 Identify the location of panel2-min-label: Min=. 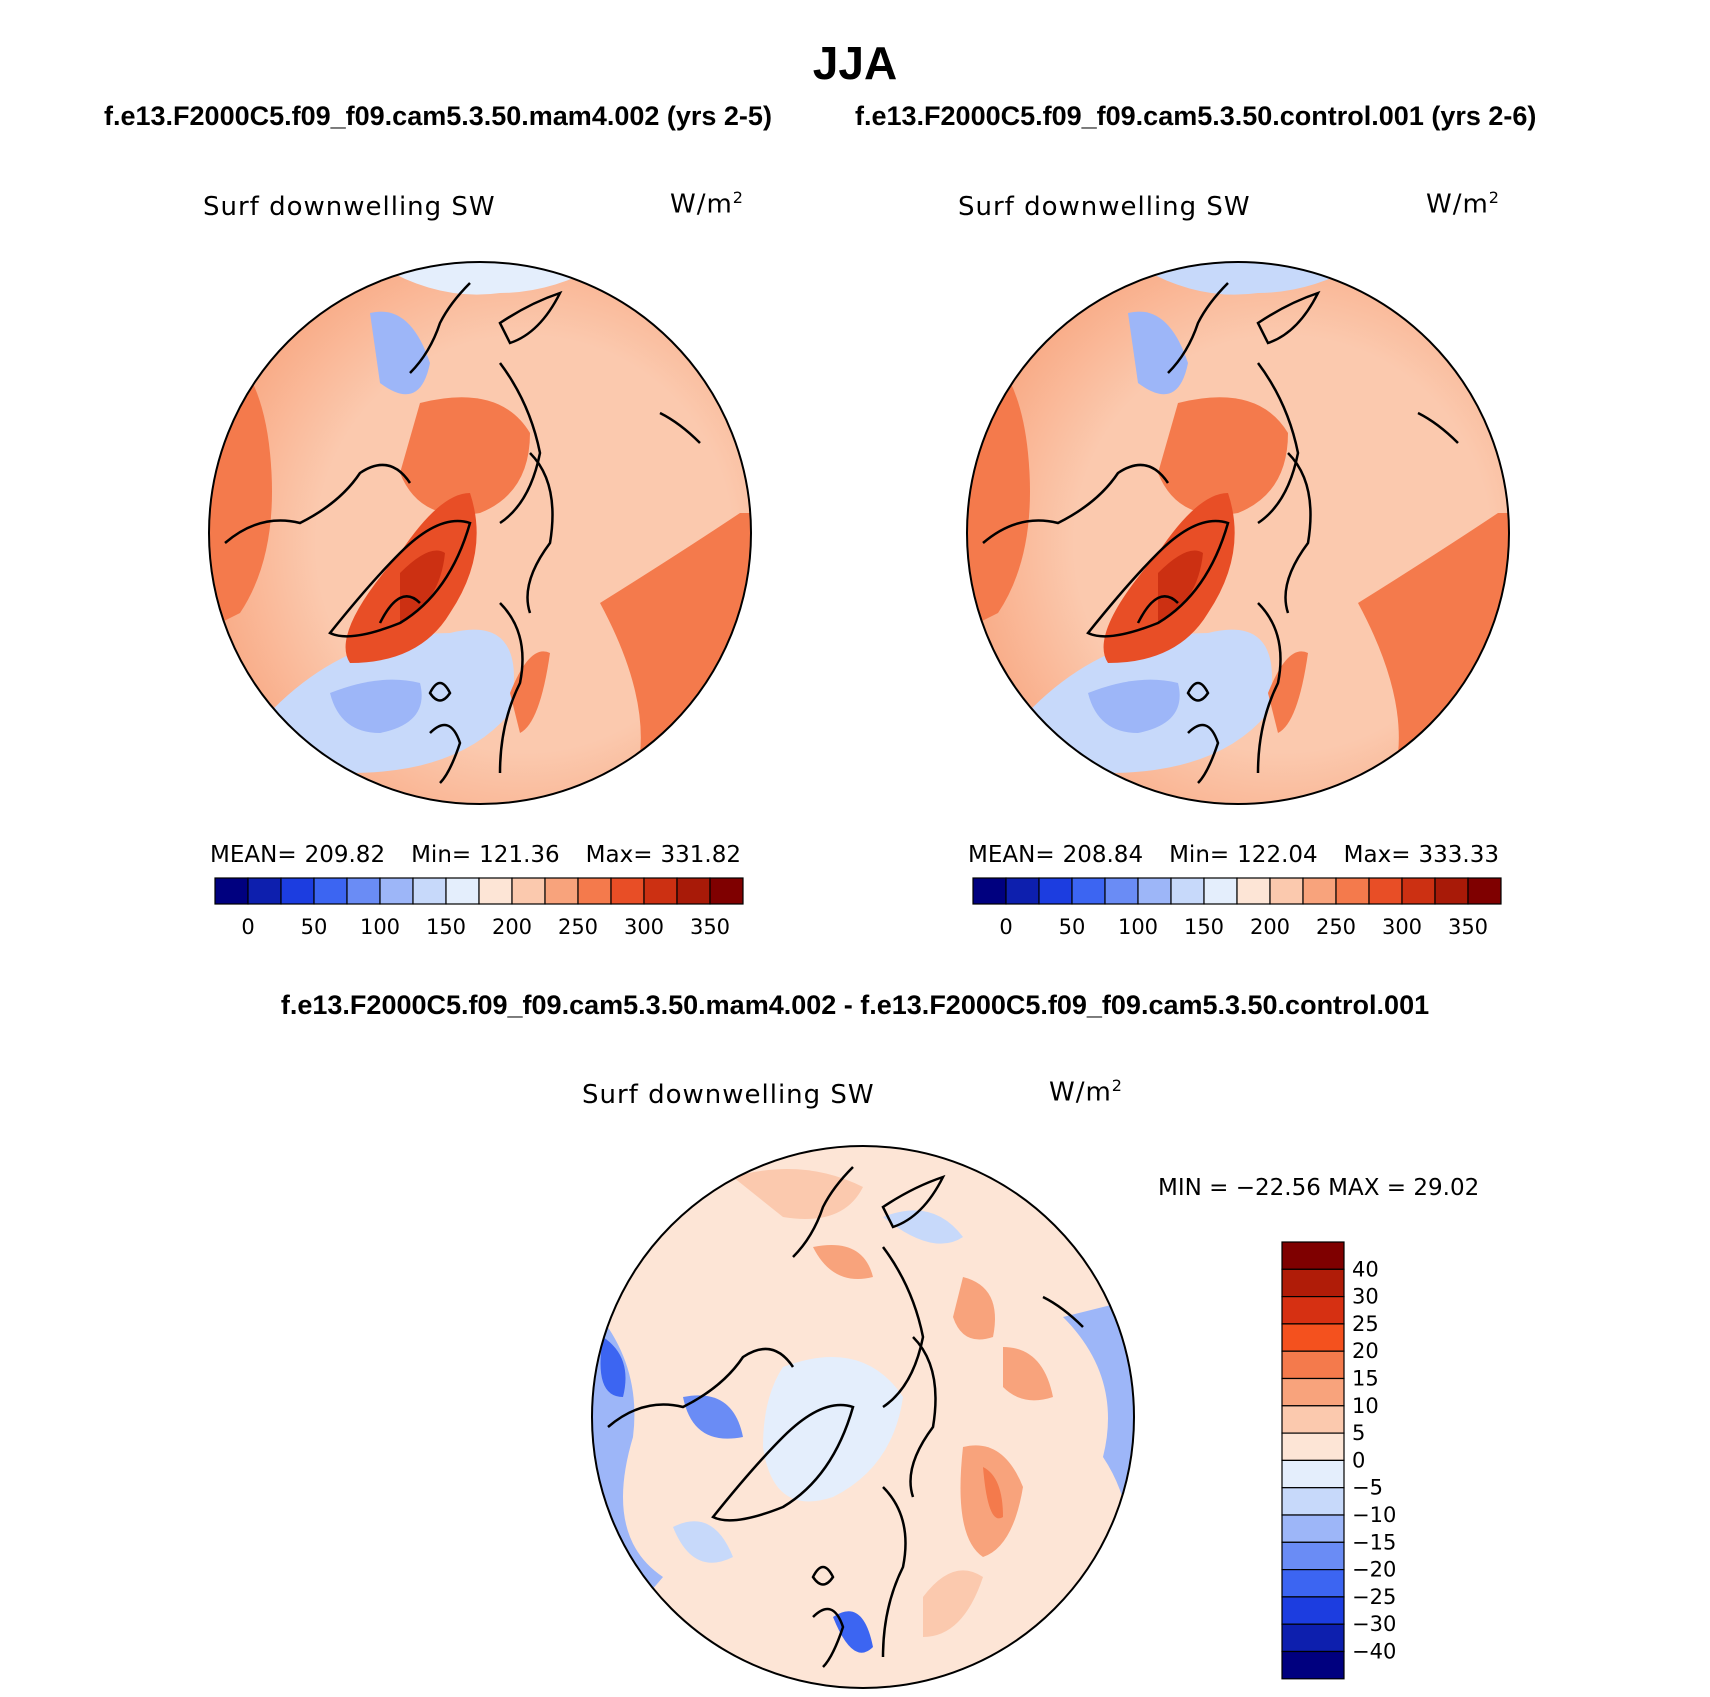
(1199, 855).